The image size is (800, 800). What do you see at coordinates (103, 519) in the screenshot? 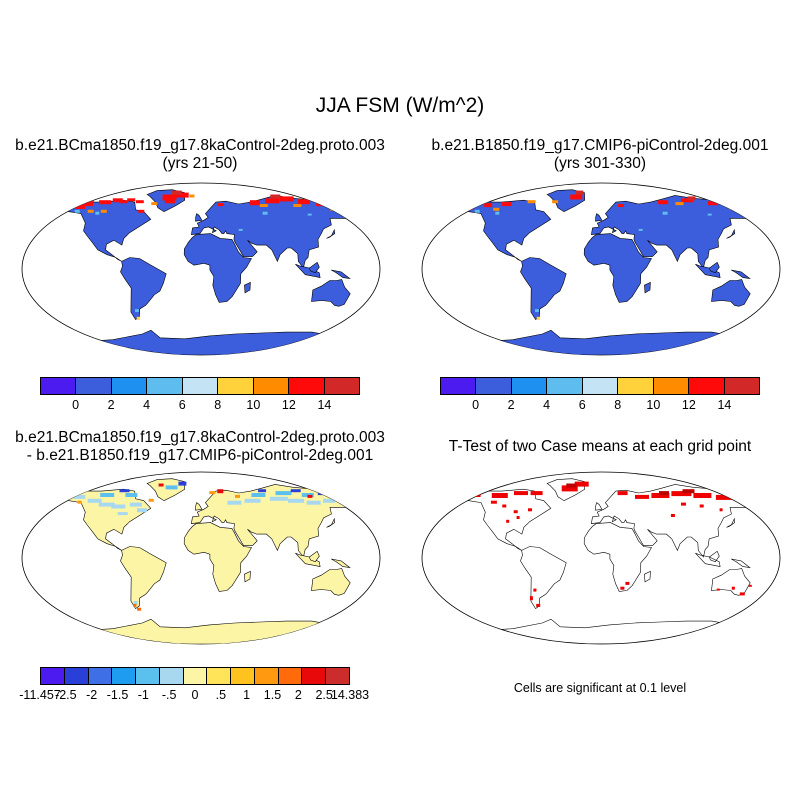
I see `landmass-north-america` at bounding box center [103, 519].